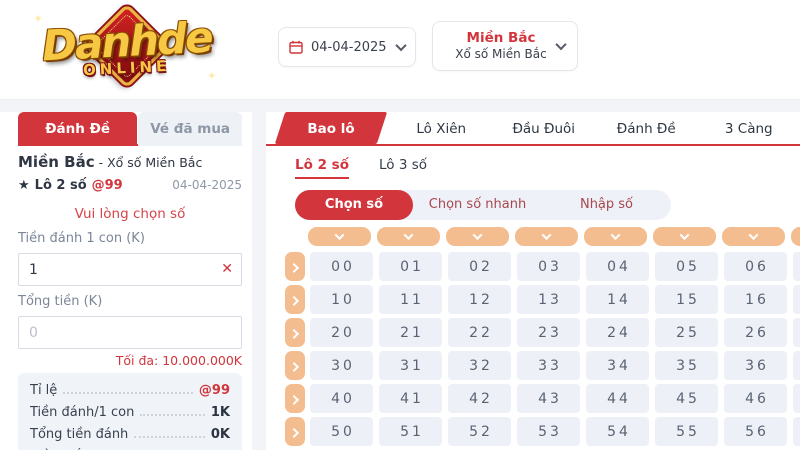 The height and width of the screenshot is (450, 800). What do you see at coordinates (341, 299) in the screenshot?
I see `number-cell: 10` at bounding box center [341, 299].